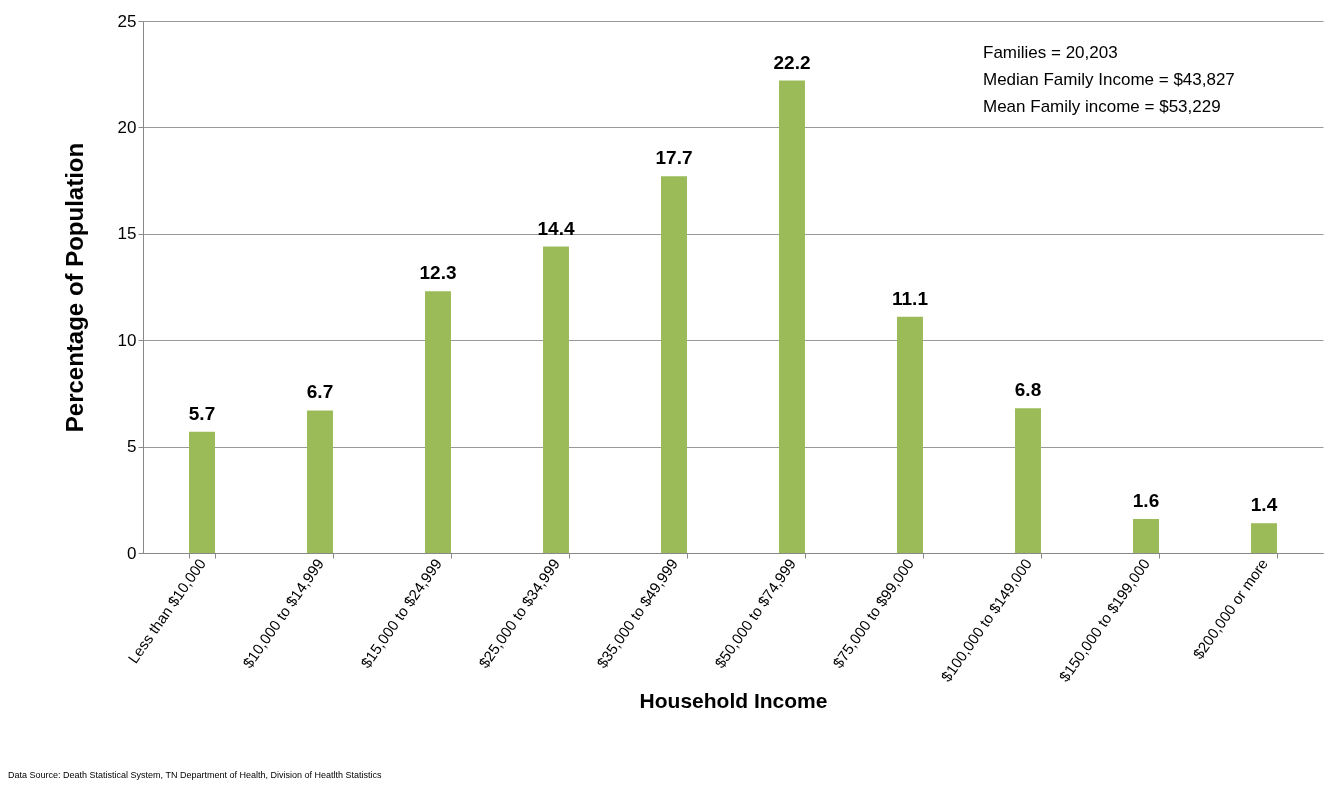  I want to click on data-label: 17.7, so click(674, 158).